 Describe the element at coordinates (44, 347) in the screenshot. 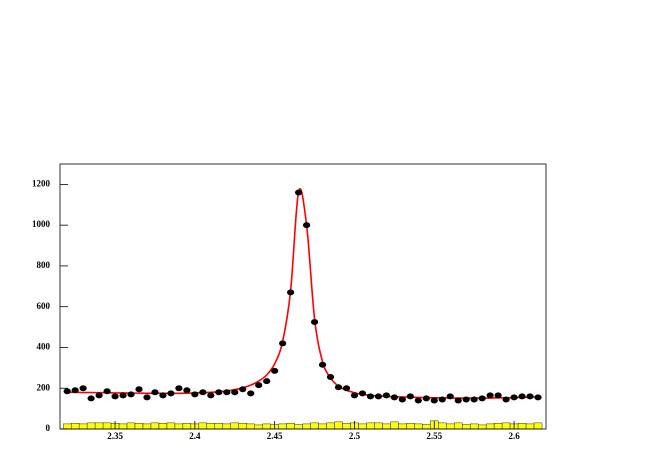

I see `y-tick-label: 400` at that location.